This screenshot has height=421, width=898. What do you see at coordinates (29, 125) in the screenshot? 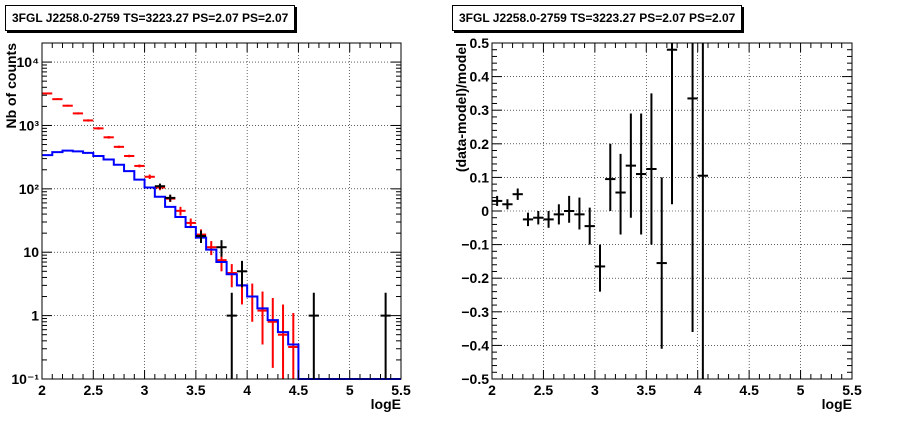
I see `y-tick-label: 10³` at bounding box center [29, 125].